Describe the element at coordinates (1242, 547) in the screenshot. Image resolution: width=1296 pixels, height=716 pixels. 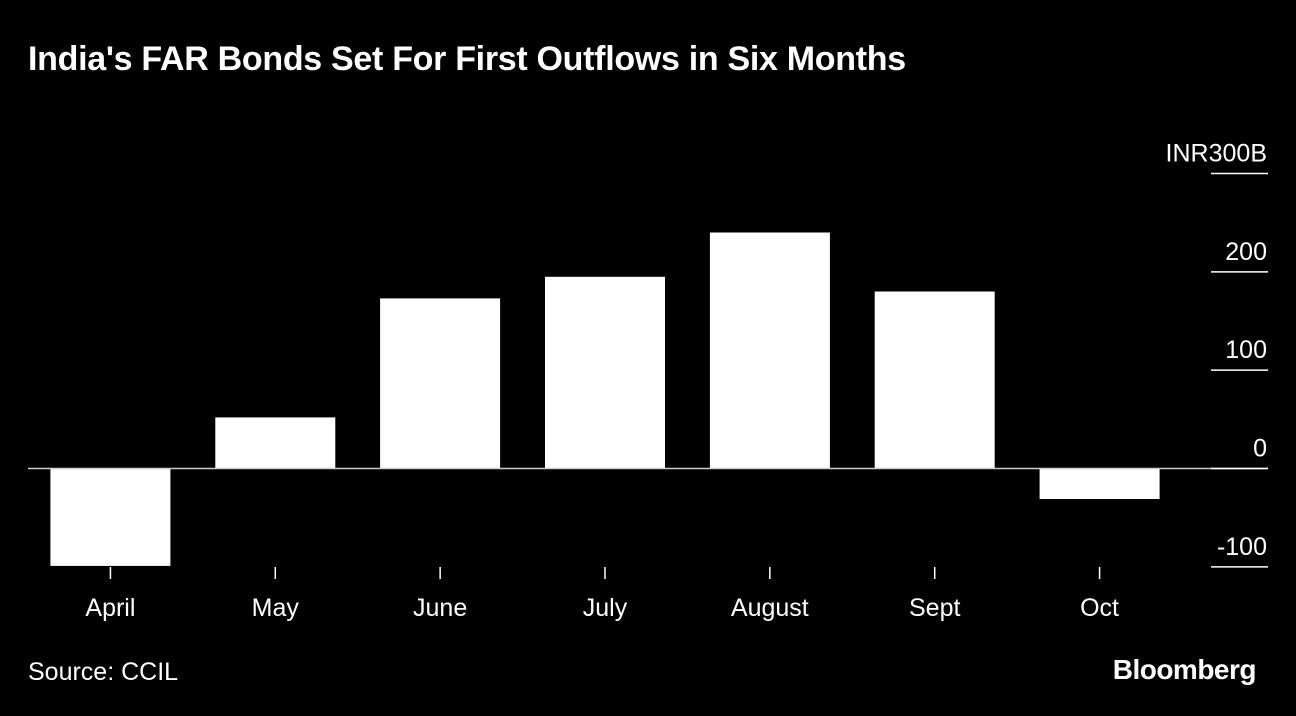
I see `y-tick-label: -100` at that location.